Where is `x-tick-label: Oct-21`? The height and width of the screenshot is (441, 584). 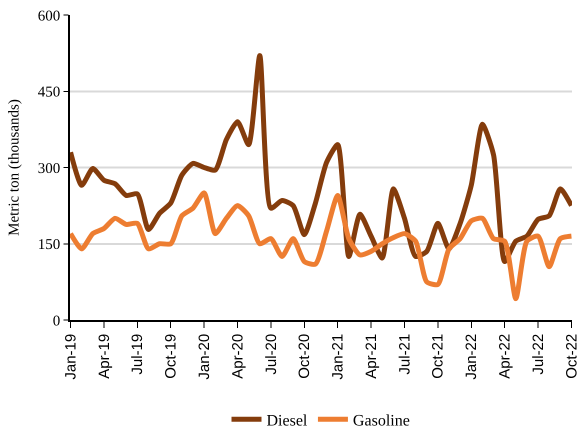 x-tick-label: Oct-21 is located at coordinates (438, 356).